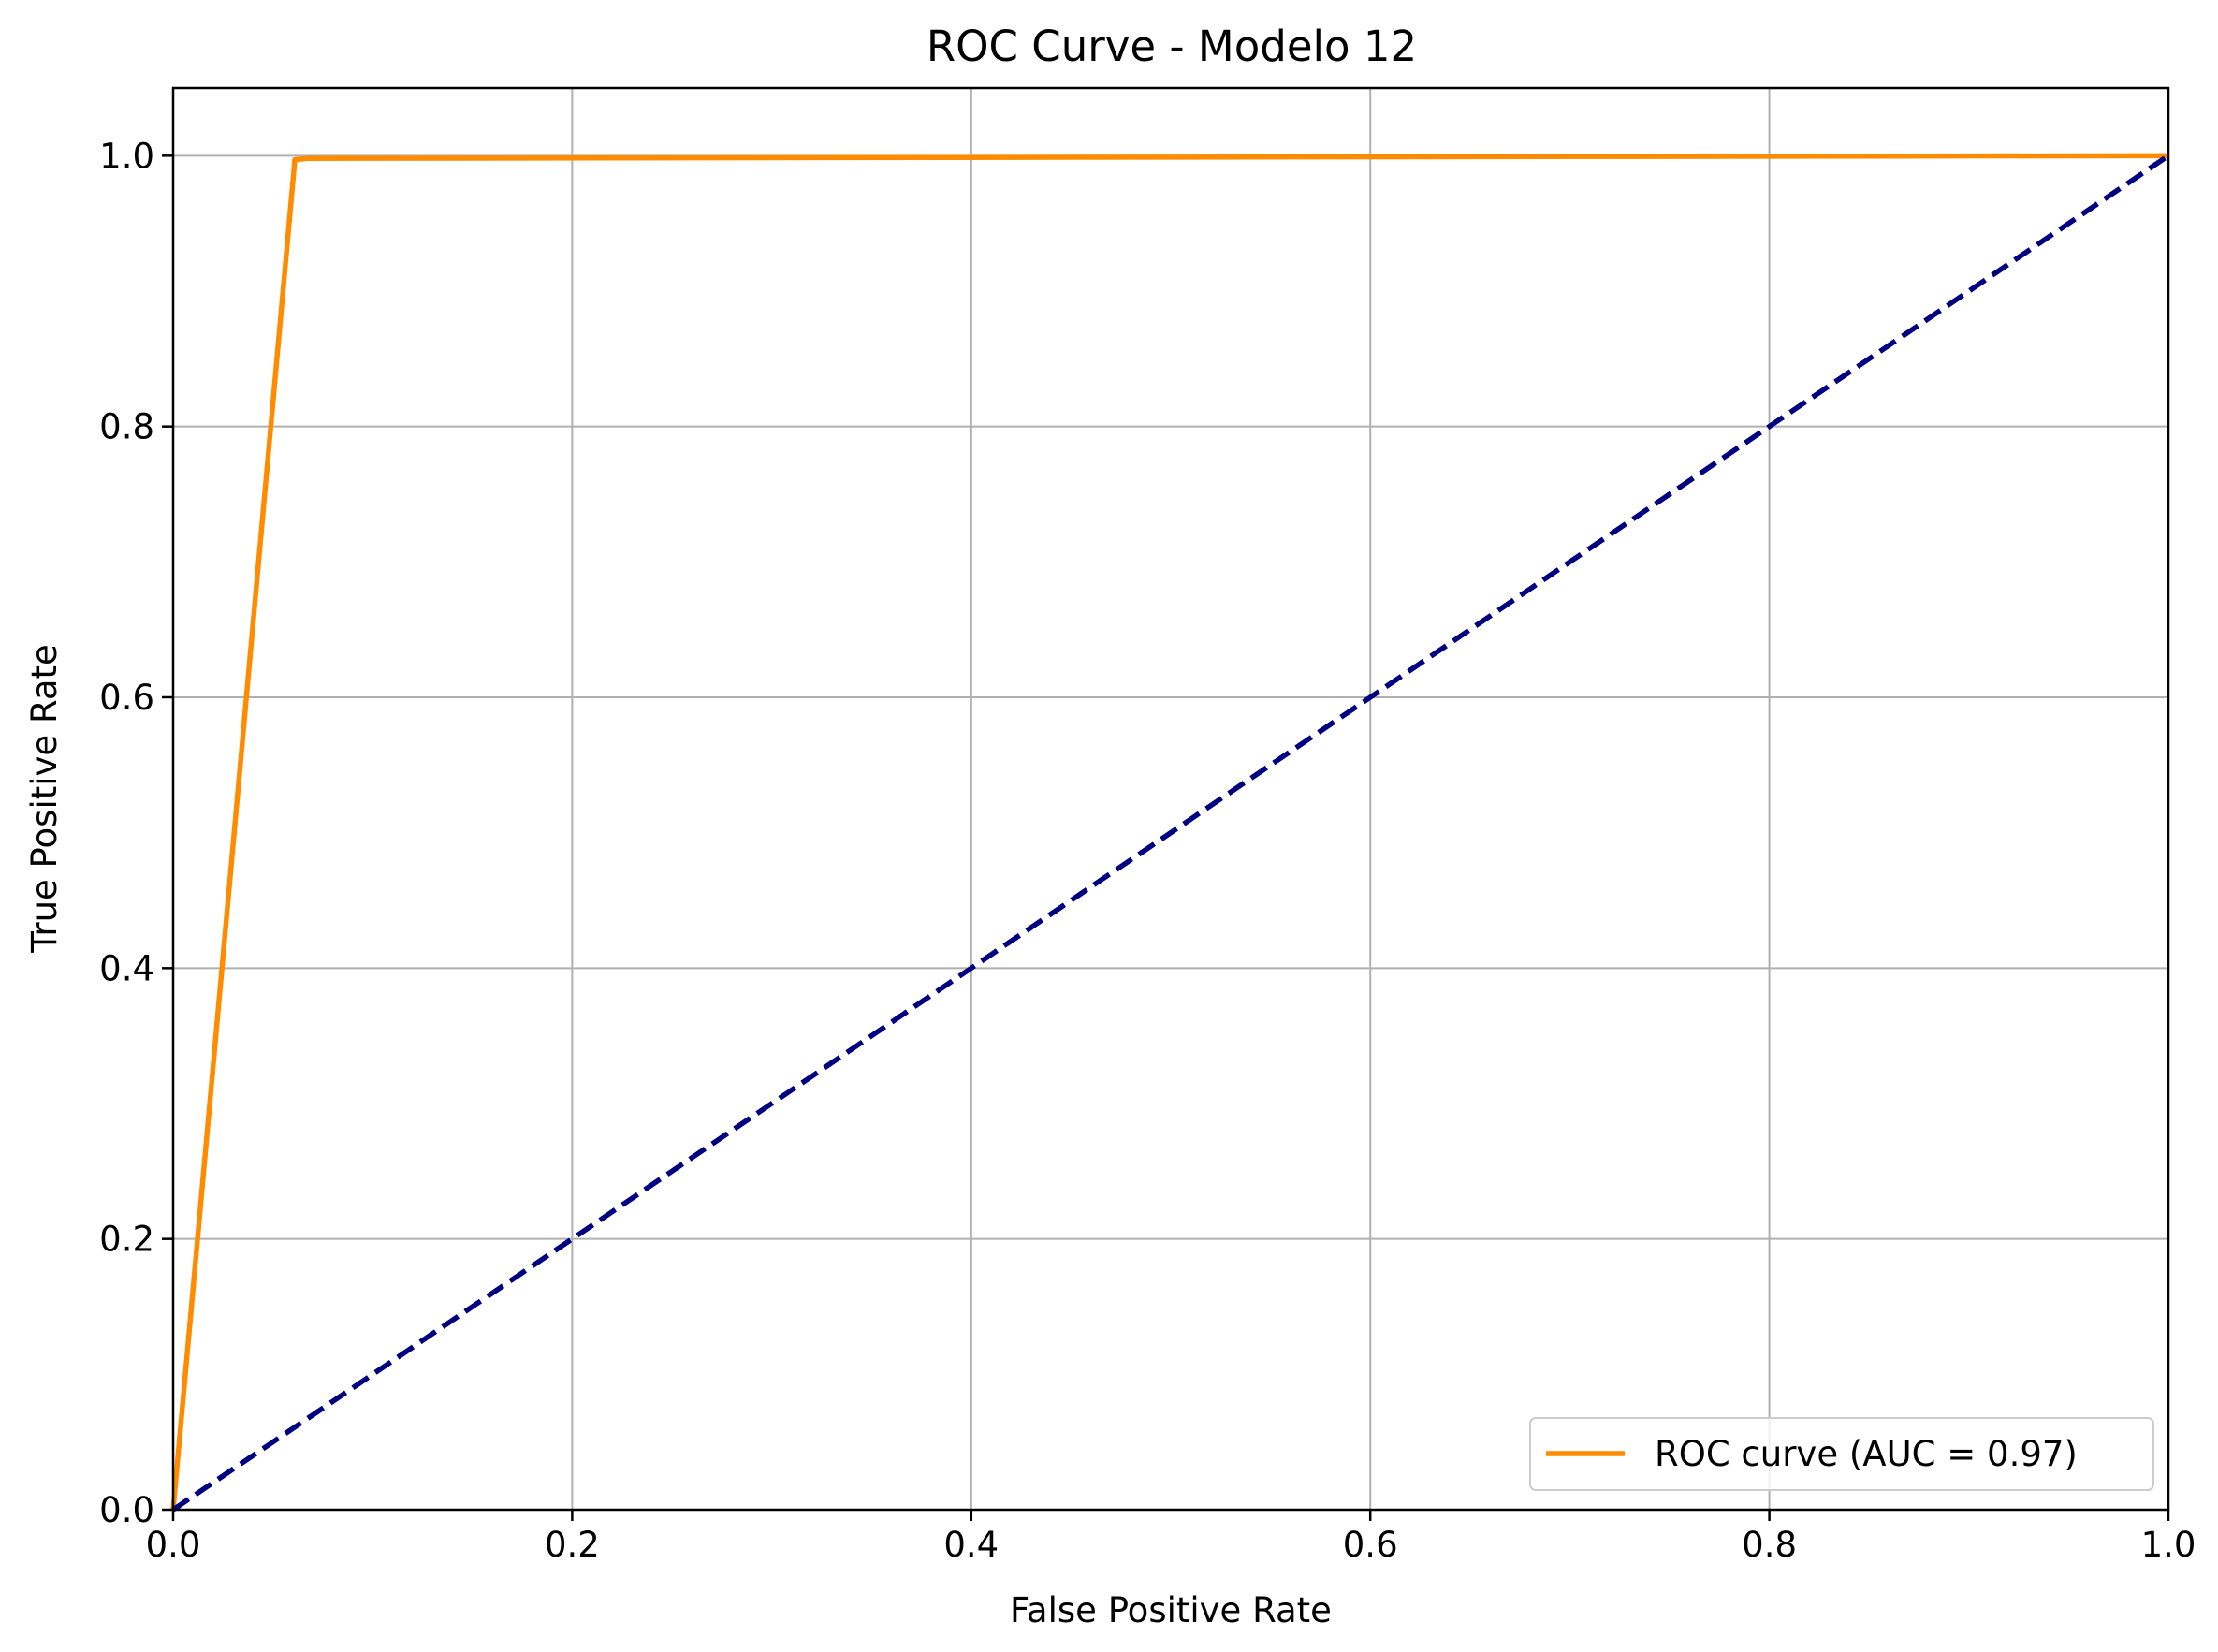  I want to click on x-tick-label: 1.0, so click(2168, 1545).